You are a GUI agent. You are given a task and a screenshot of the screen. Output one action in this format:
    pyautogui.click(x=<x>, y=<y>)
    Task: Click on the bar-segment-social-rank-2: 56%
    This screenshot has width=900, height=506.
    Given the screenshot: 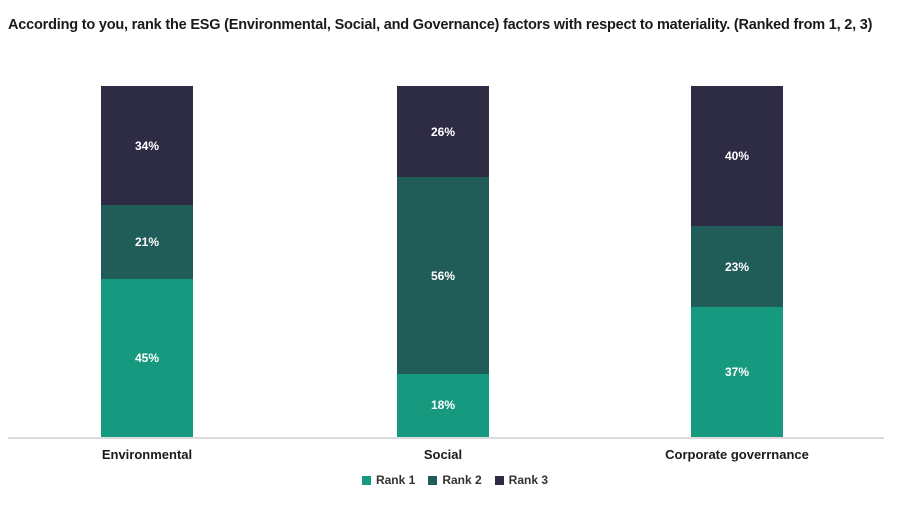 What is the action you would take?
    pyautogui.click(x=443, y=275)
    